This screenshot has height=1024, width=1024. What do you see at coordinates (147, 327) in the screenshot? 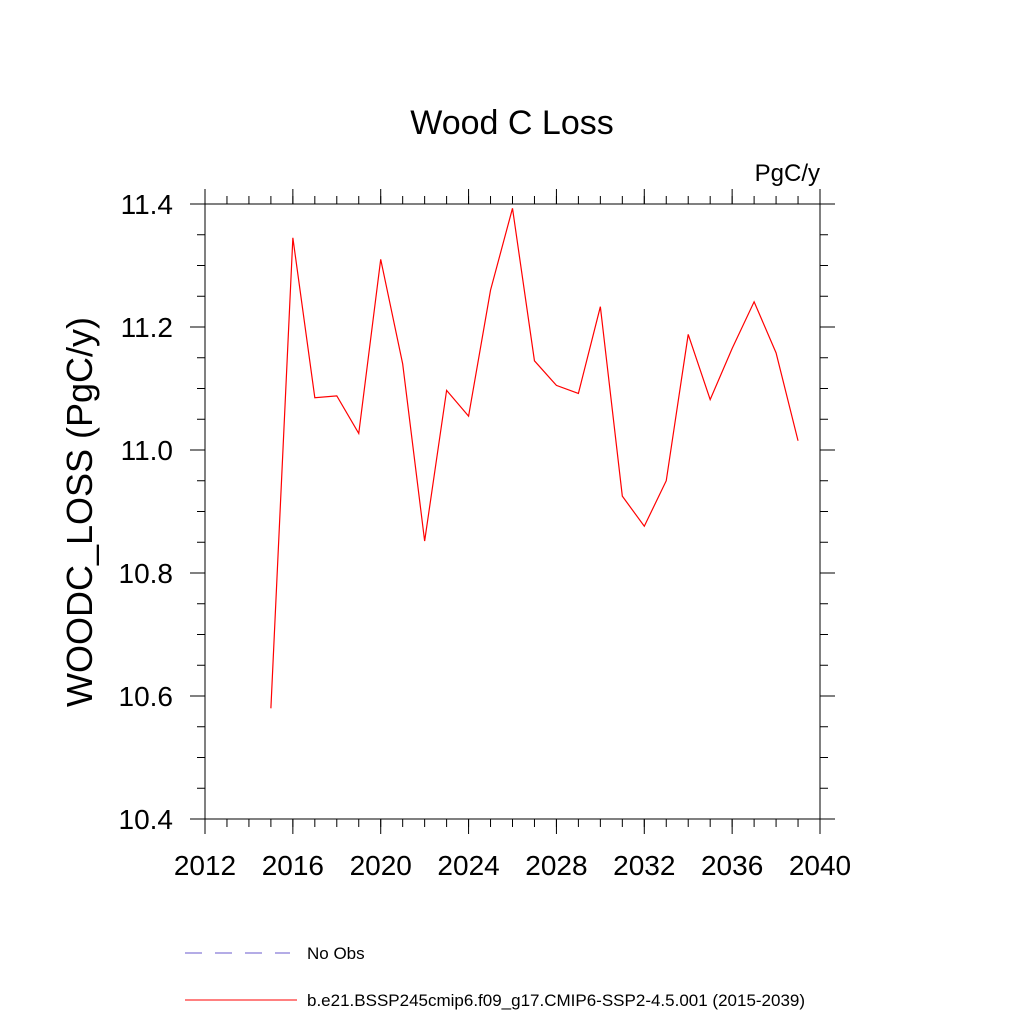
I see `y-tick-label: 11.2` at bounding box center [147, 327].